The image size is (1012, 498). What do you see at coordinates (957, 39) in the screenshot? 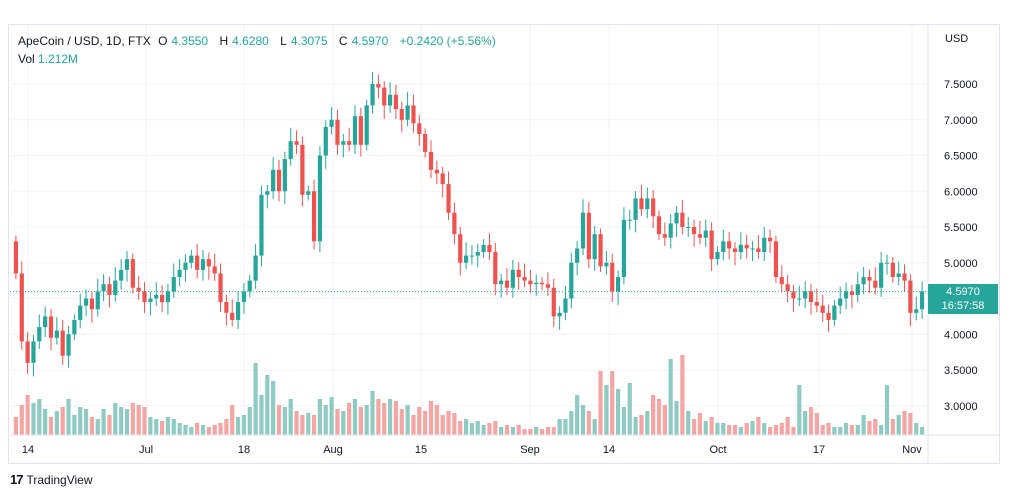
I see `currency-label: USD` at bounding box center [957, 39].